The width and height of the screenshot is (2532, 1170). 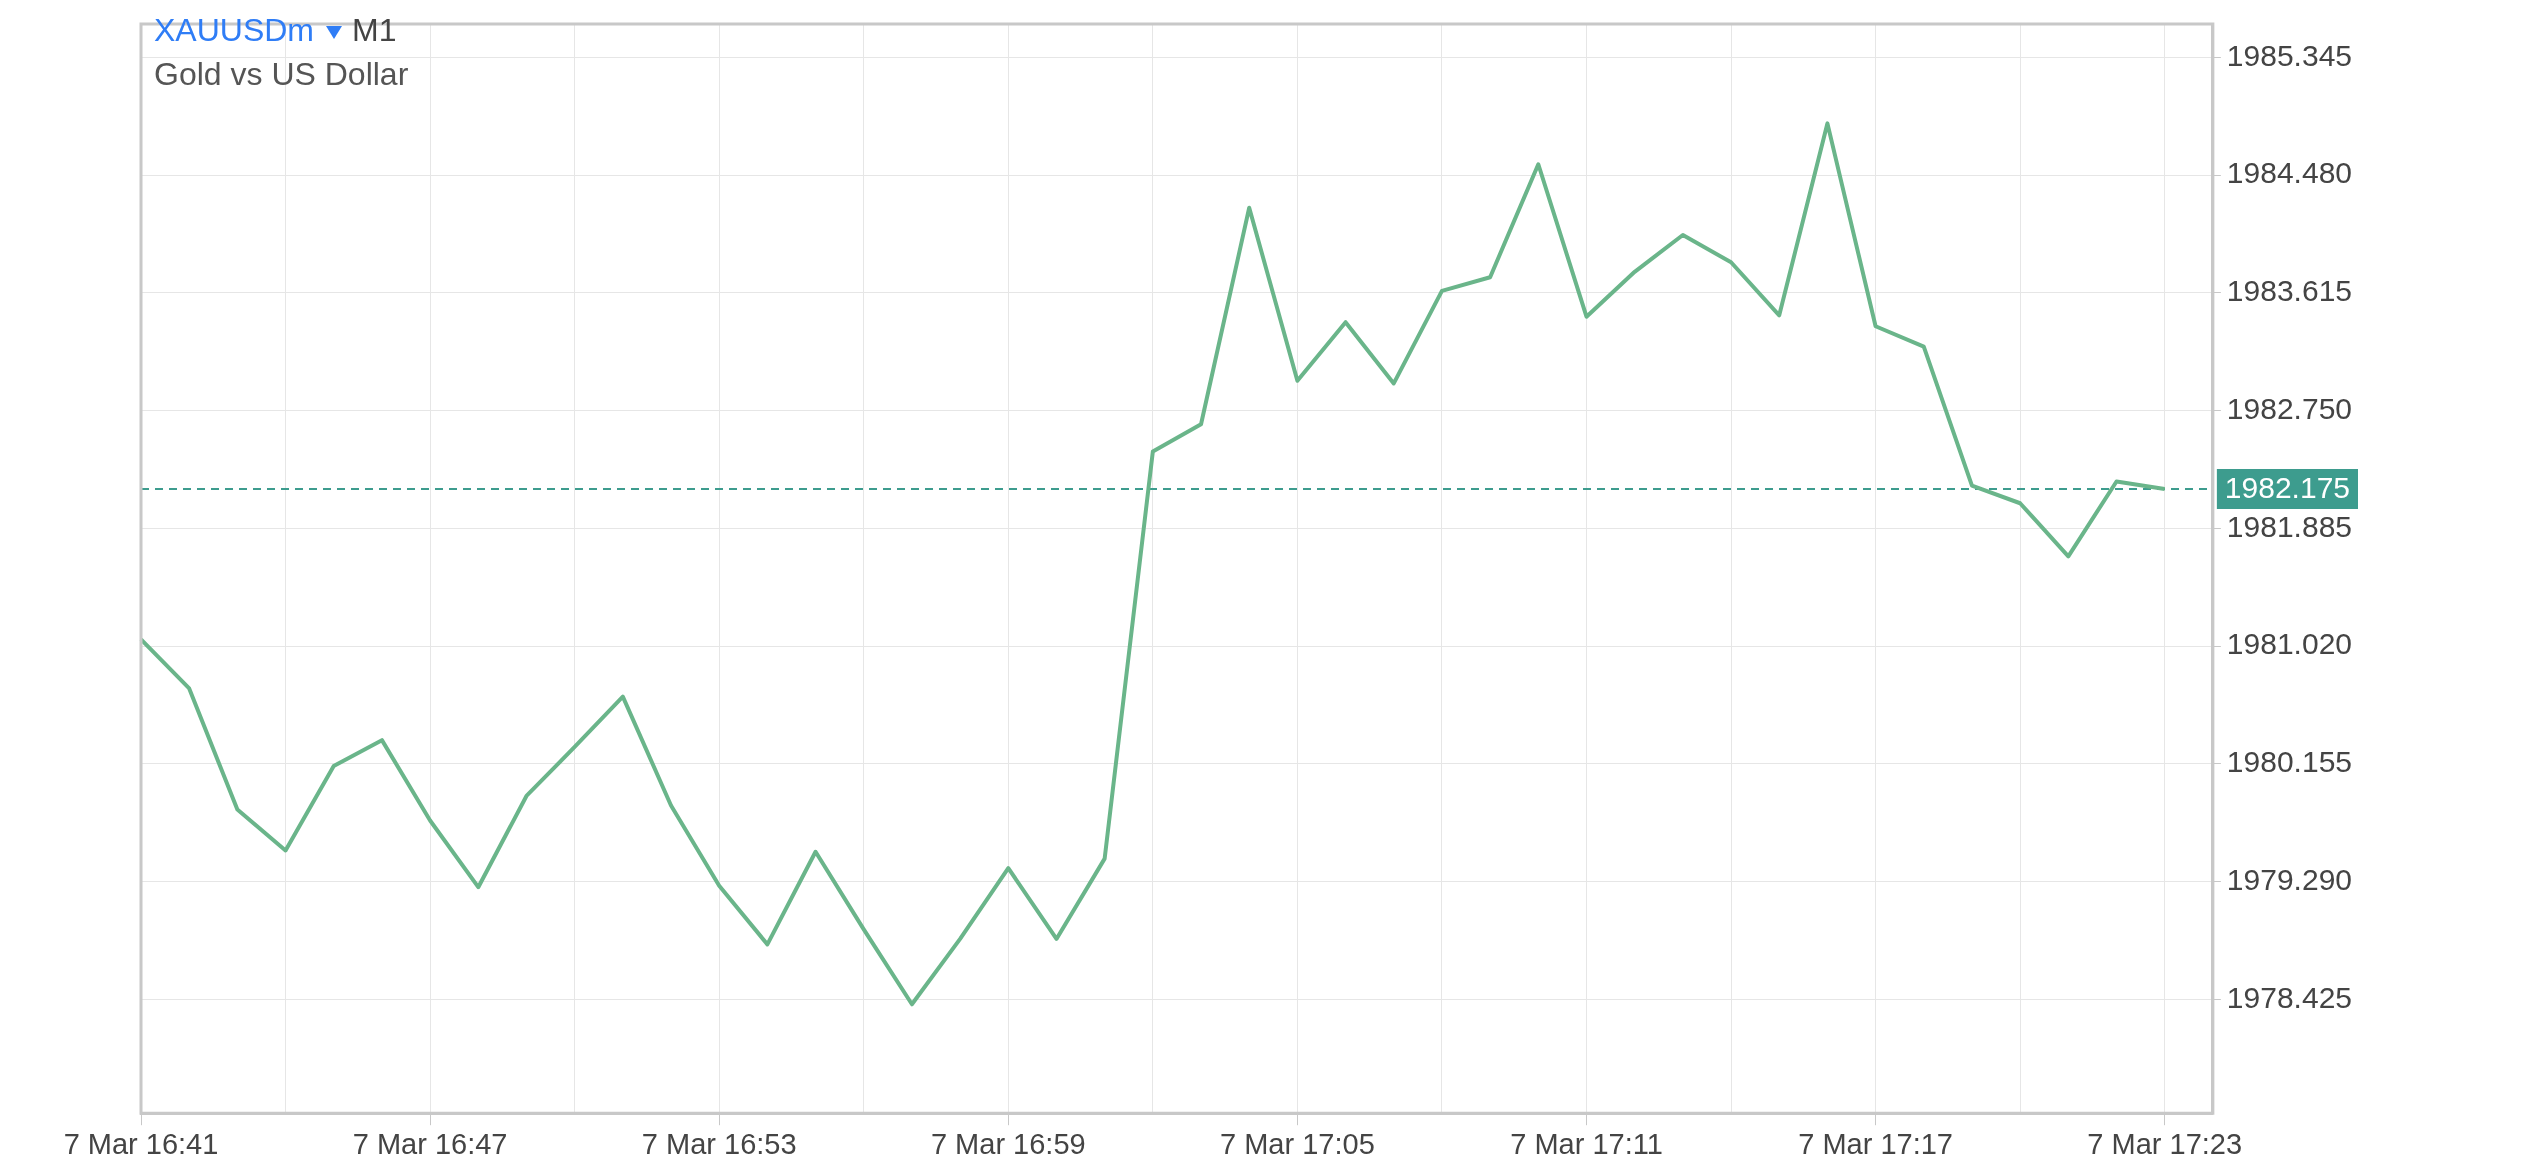 I want to click on x-tick-label: 7 Mar 16:47, so click(x=430, y=1143).